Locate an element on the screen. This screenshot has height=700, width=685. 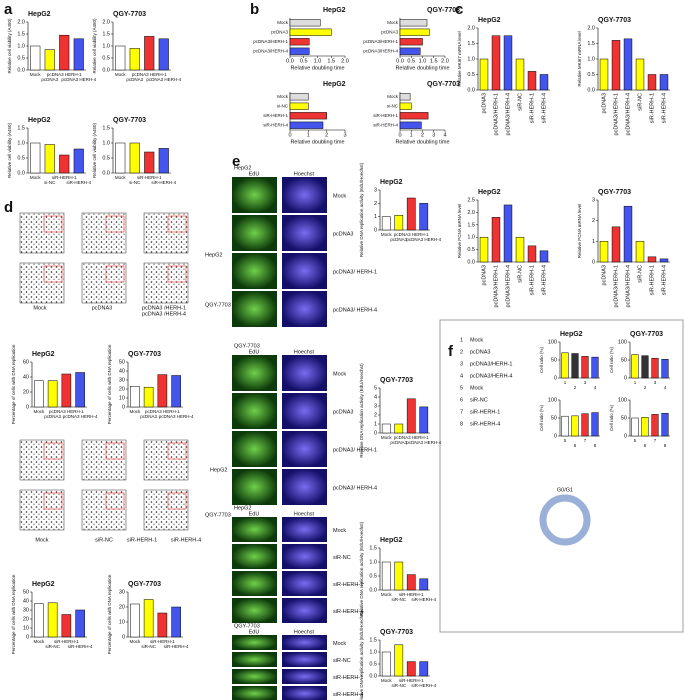
image-label: Mock is located at coordinates (41, 540).